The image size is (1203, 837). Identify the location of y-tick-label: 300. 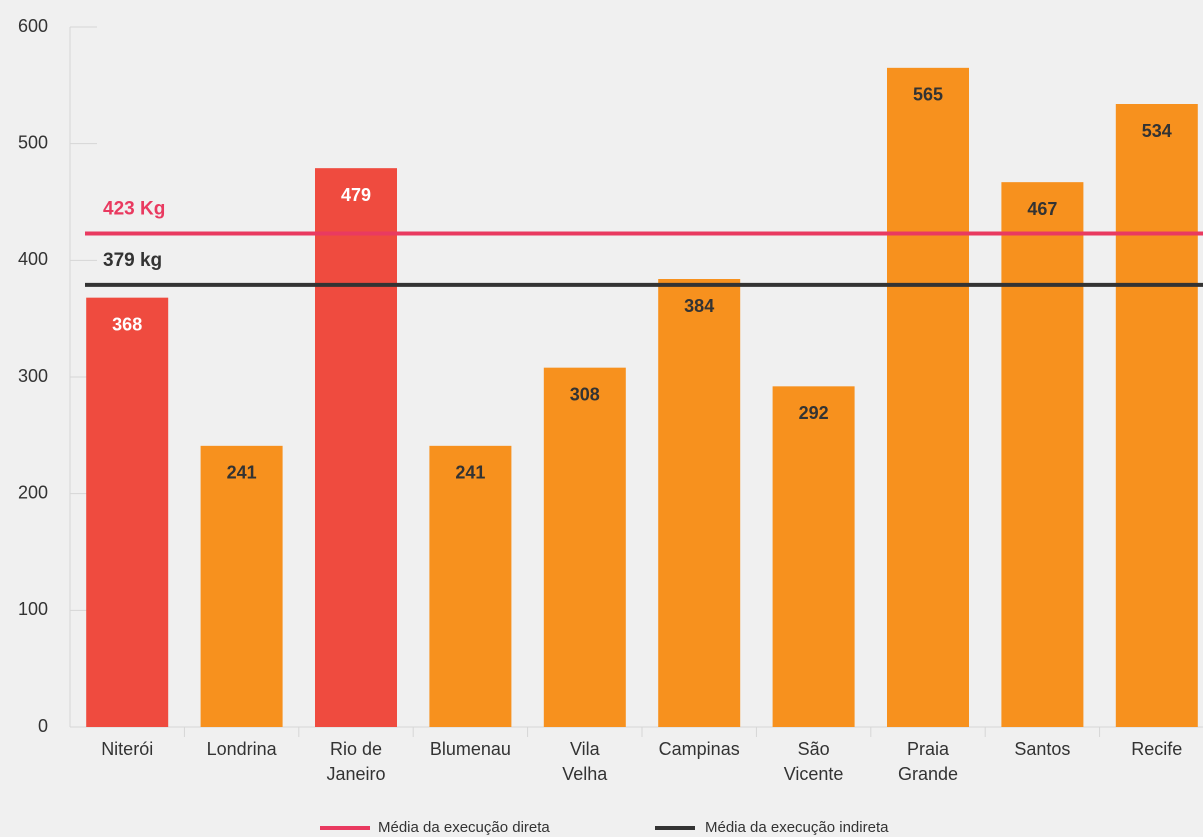
(33, 376).